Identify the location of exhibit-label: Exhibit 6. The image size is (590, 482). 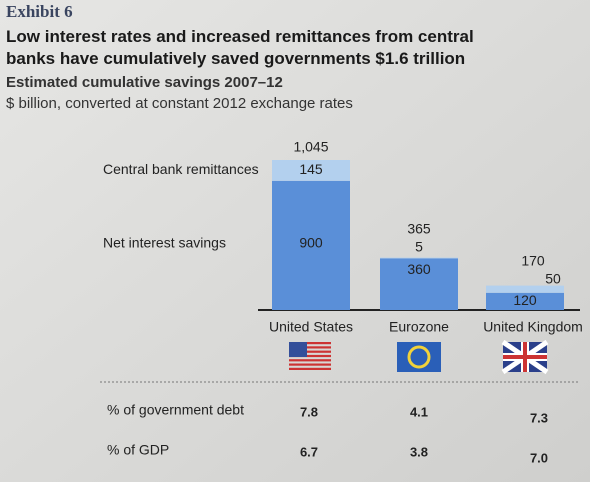
(39, 11).